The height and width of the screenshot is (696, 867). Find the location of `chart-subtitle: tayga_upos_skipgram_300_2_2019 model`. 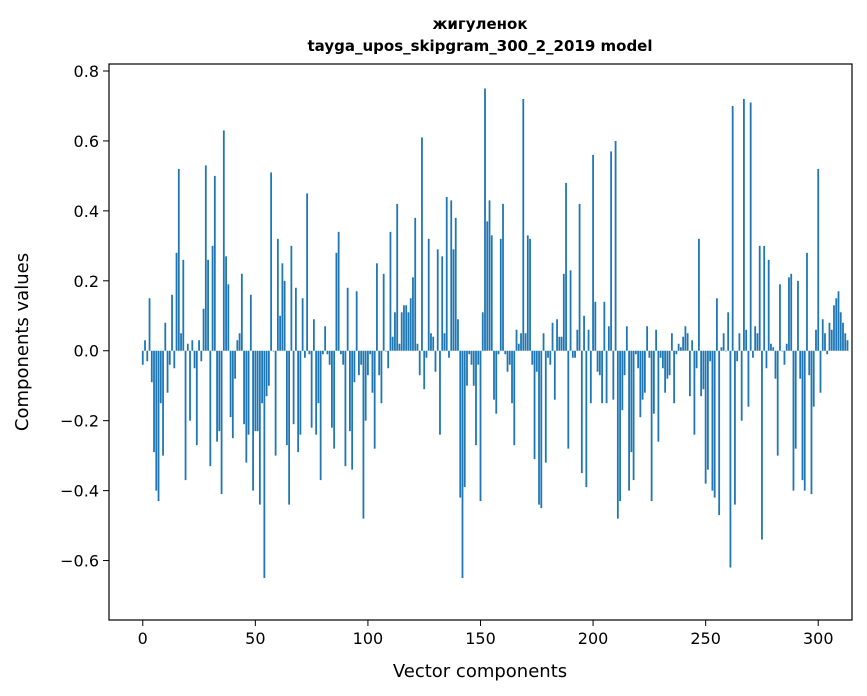

chart-subtitle: tayga_upos_skipgram_300_2_2019 model is located at coordinates (480, 46).